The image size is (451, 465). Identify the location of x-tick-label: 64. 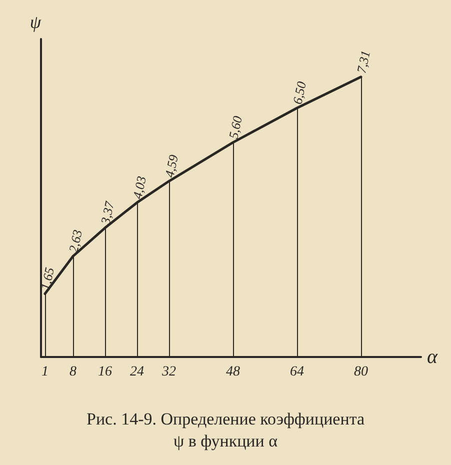
(297, 372).